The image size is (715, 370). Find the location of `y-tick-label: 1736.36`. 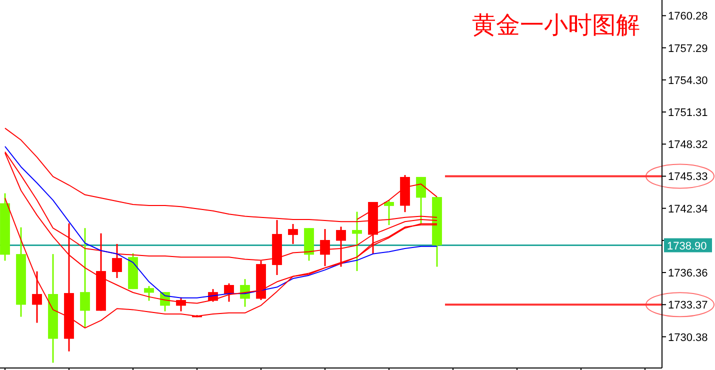

y-tick-label: 1736.36 is located at coordinates (688, 274).